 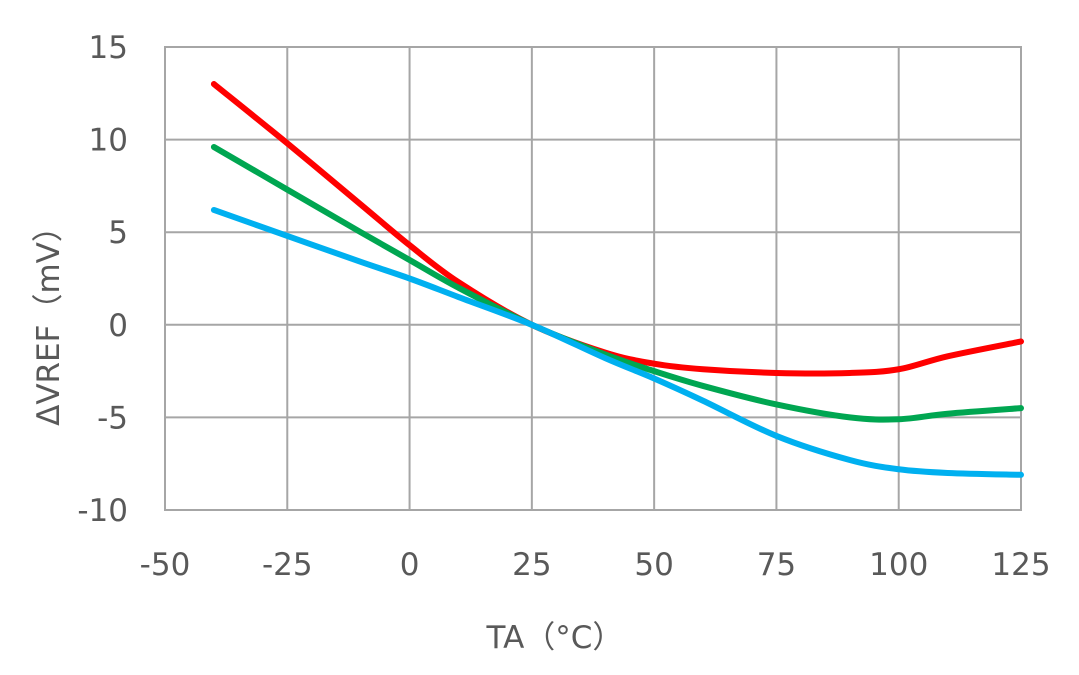 What do you see at coordinates (555, 638) in the screenshot?
I see `x-axis-title: TA（°C）` at bounding box center [555, 638].